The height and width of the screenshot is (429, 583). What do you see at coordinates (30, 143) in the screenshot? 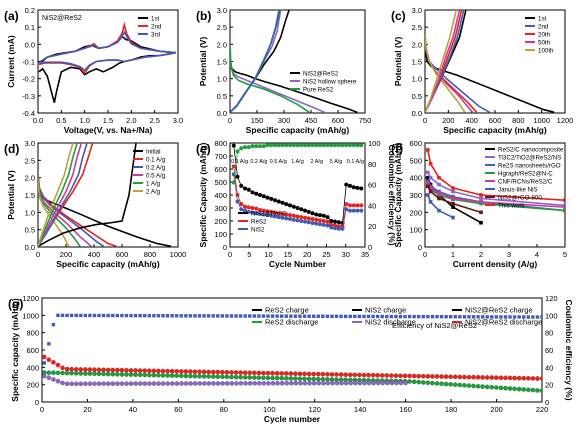
I see `y-tick-label: 3.0` at bounding box center [30, 143].